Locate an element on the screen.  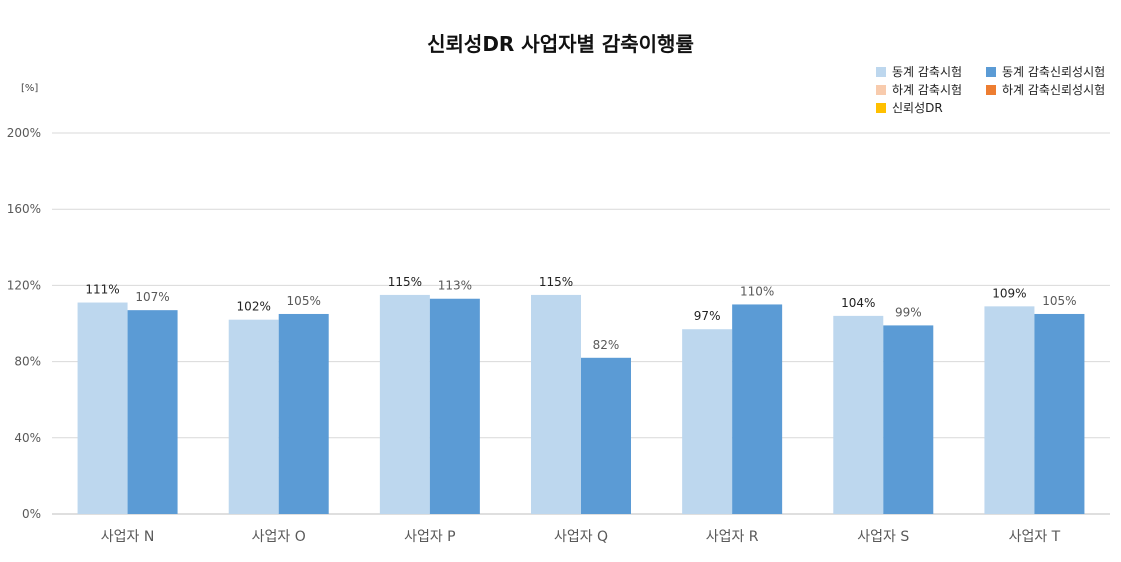
chart-title: 신뢰성DR 사업자별 감축이행률 is located at coordinates (560, 44).